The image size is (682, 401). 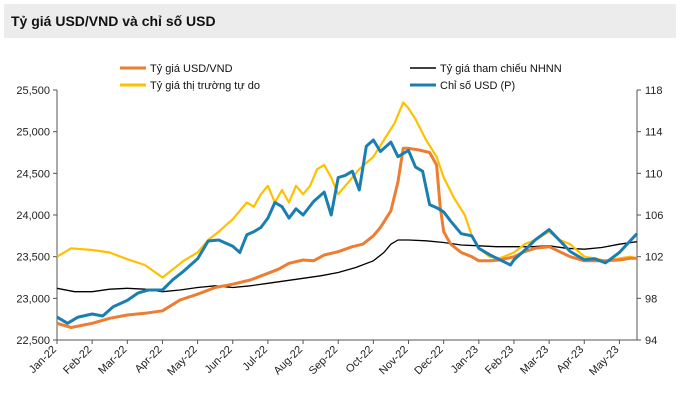 I want to click on x-tick-label: May-23, so click(x=604, y=361).